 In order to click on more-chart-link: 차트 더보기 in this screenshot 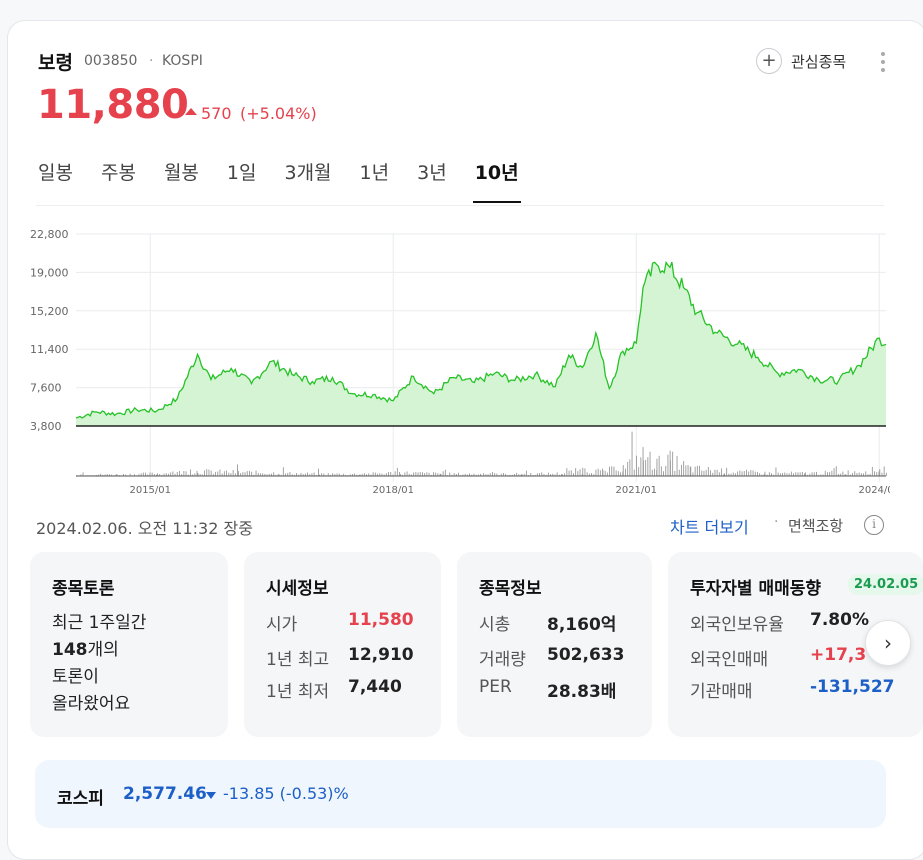, I will do `click(709, 527)`.